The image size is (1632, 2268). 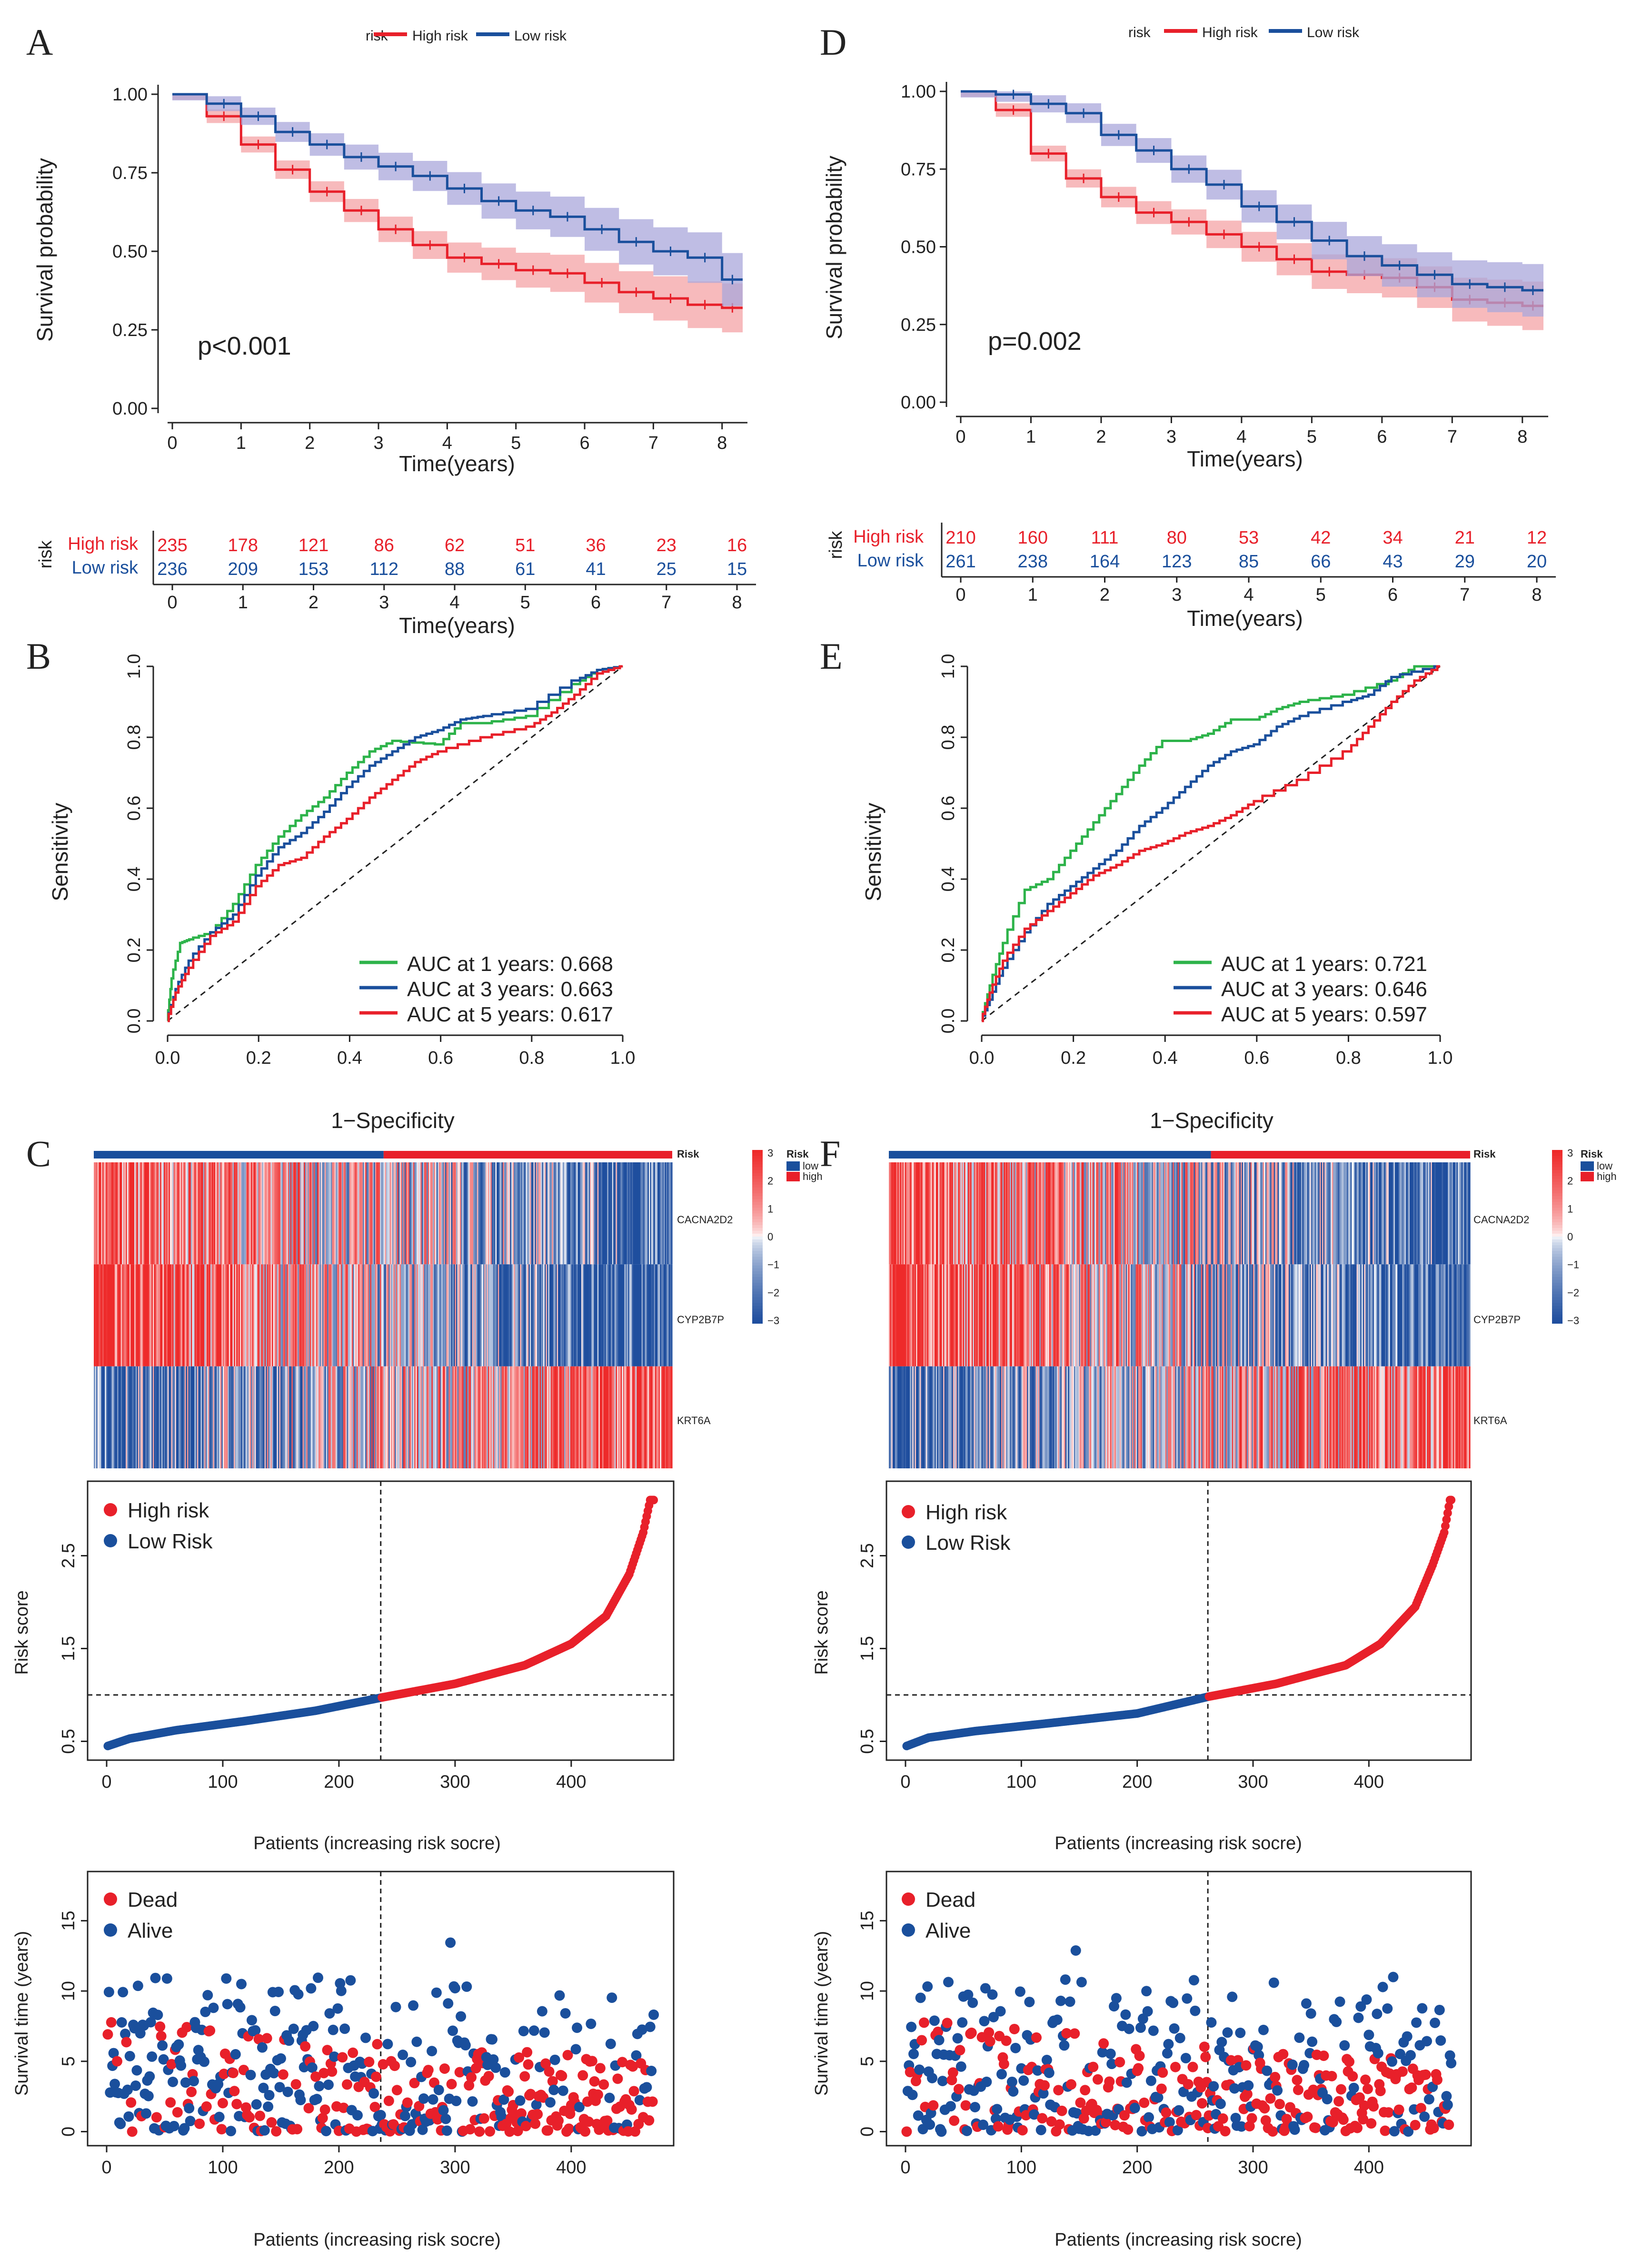 What do you see at coordinates (1178, 1843) in the screenshot?
I see `riskscore-f-xlabel: Patients (increasing risk socre)` at bounding box center [1178, 1843].